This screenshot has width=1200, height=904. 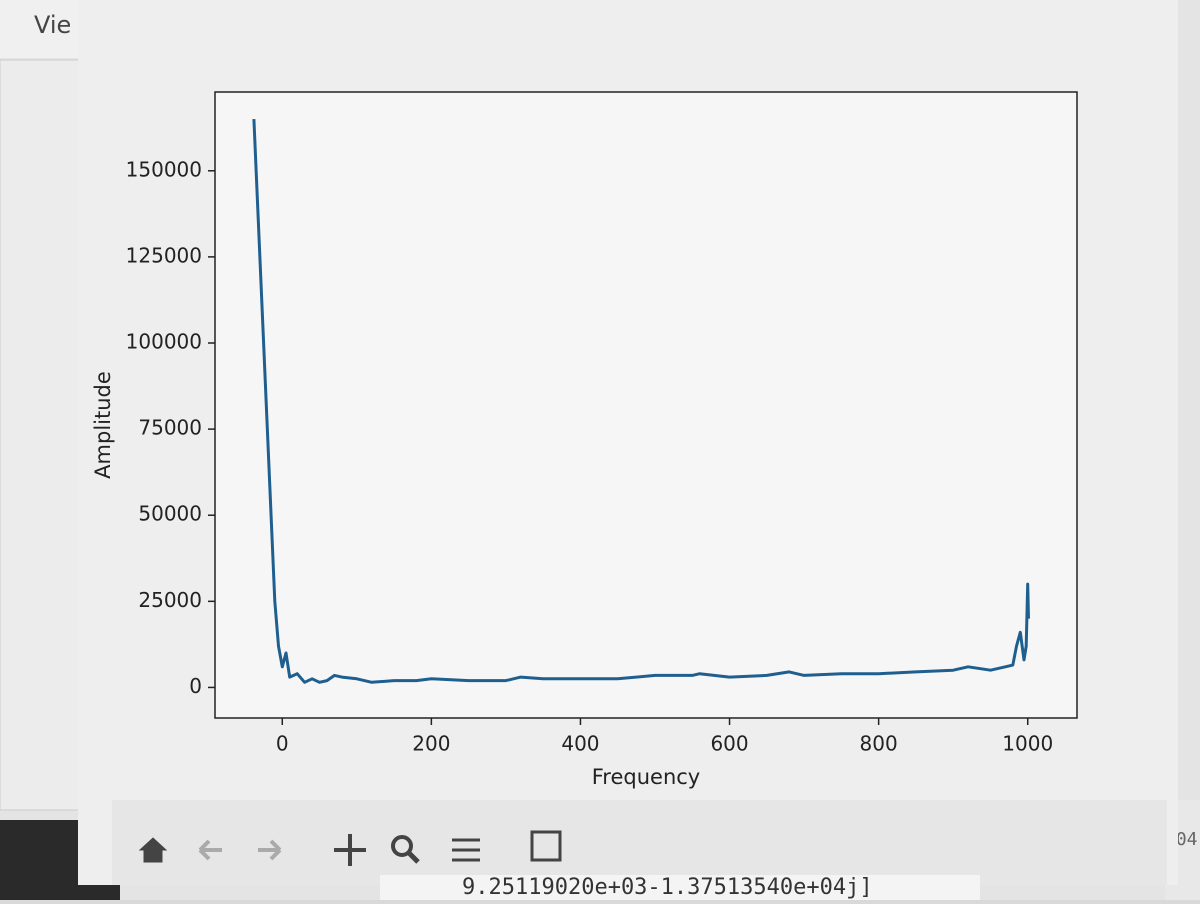 I want to click on y-tick-label: 100000, so click(x=164, y=342).